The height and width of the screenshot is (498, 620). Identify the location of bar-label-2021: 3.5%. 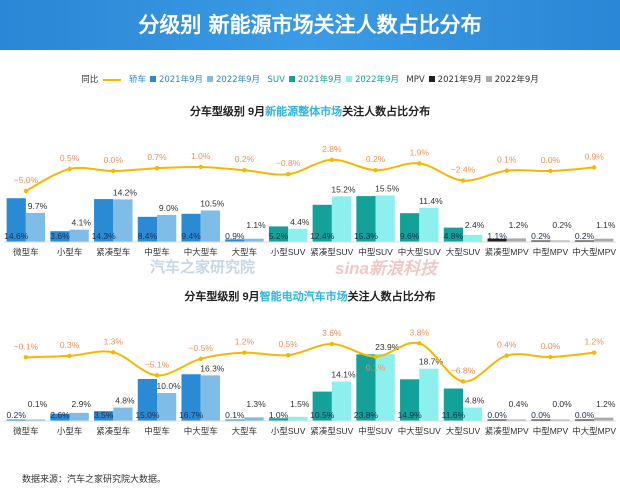
(104, 415).